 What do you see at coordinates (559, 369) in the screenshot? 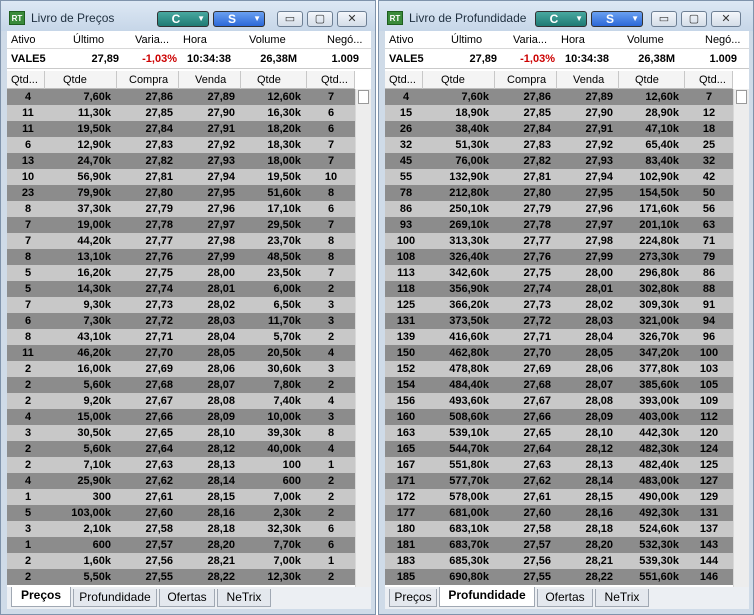
I see `book-row: 152 478,80k 27,69 28,06 377,80k 103` at bounding box center [559, 369].